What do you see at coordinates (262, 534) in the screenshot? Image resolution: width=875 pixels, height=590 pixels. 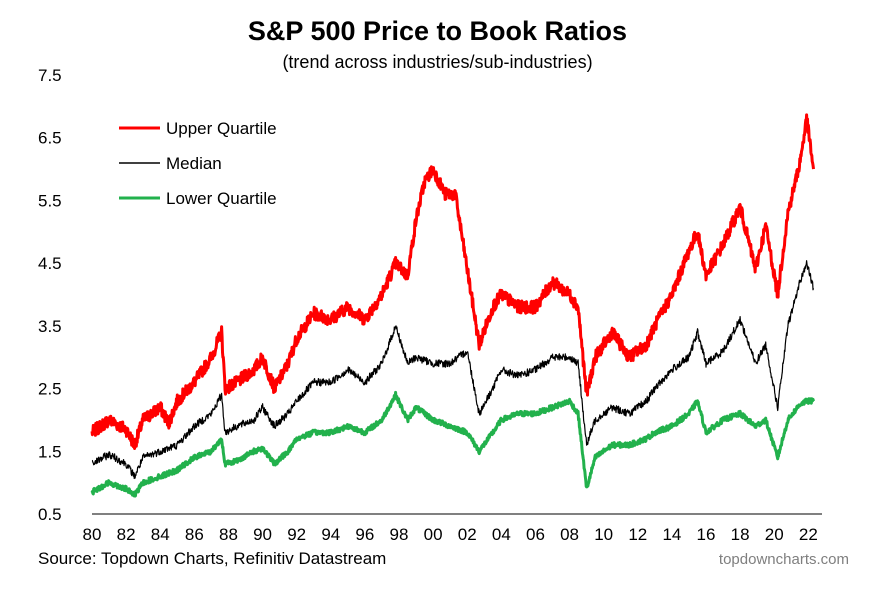 I see `x-tick-label: 90` at bounding box center [262, 534].